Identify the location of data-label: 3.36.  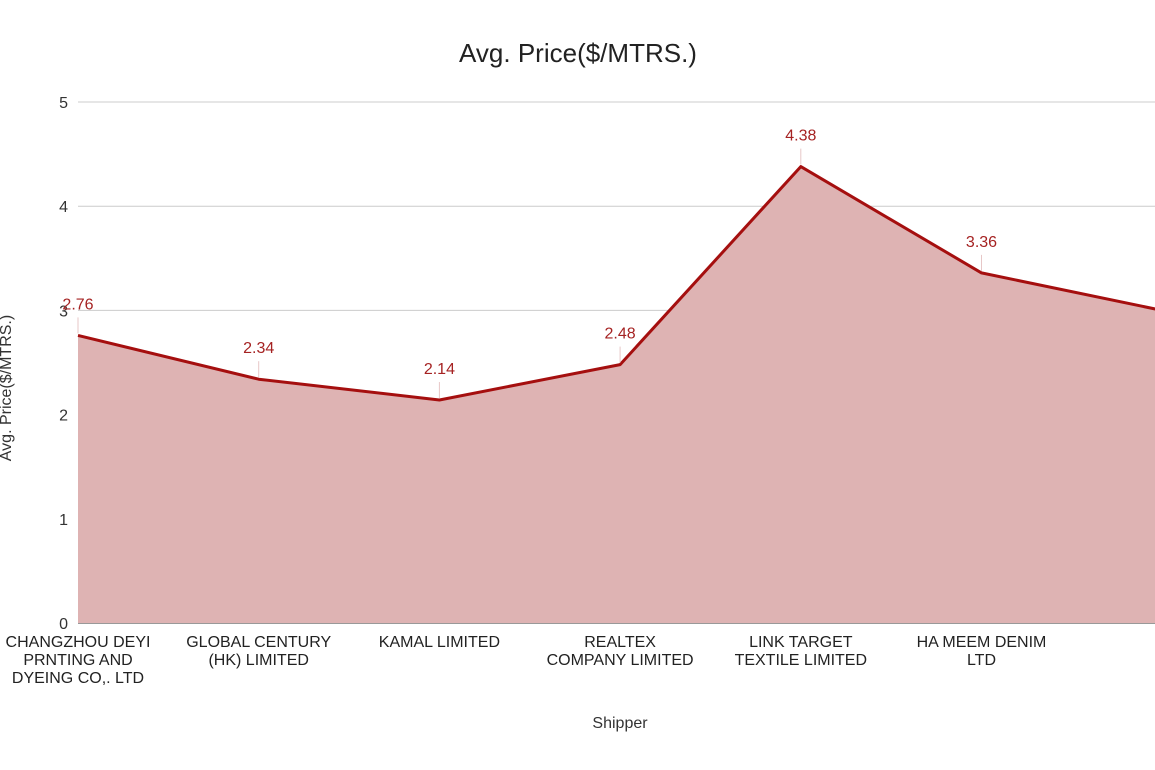
(981, 242).